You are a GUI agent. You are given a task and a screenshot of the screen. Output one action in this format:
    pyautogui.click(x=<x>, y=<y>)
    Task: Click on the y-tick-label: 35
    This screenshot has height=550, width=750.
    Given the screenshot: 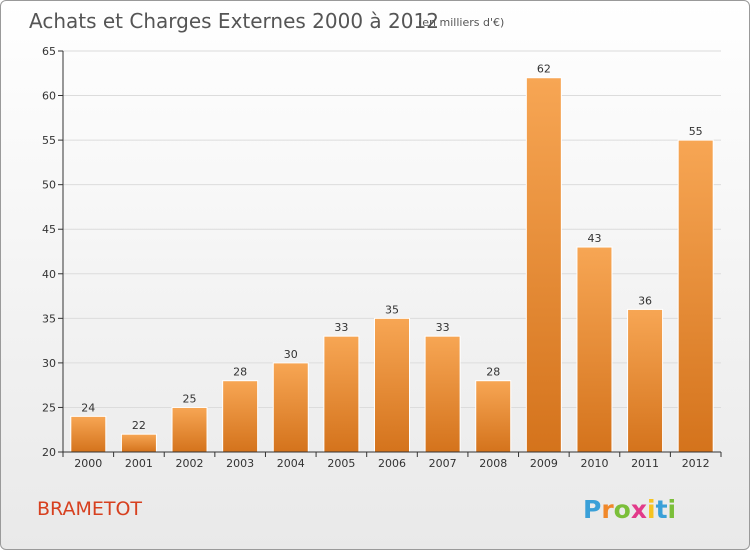 What is the action you would take?
    pyautogui.click(x=49, y=318)
    